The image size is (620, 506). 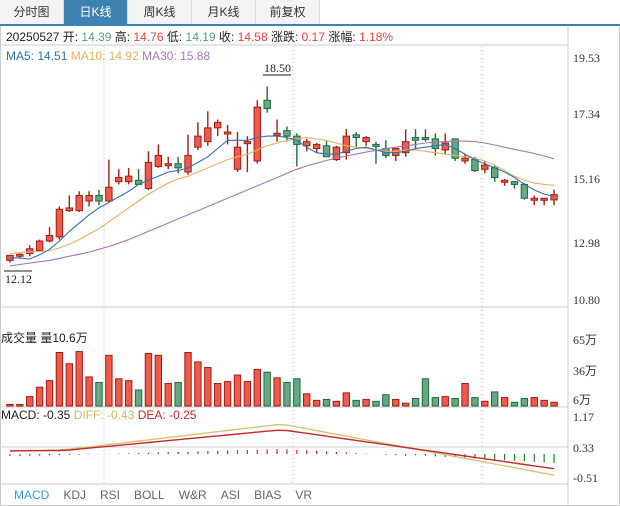 What do you see at coordinates (33, 37) in the screenshot?
I see `date: 20250527` at bounding box center [33, 37].